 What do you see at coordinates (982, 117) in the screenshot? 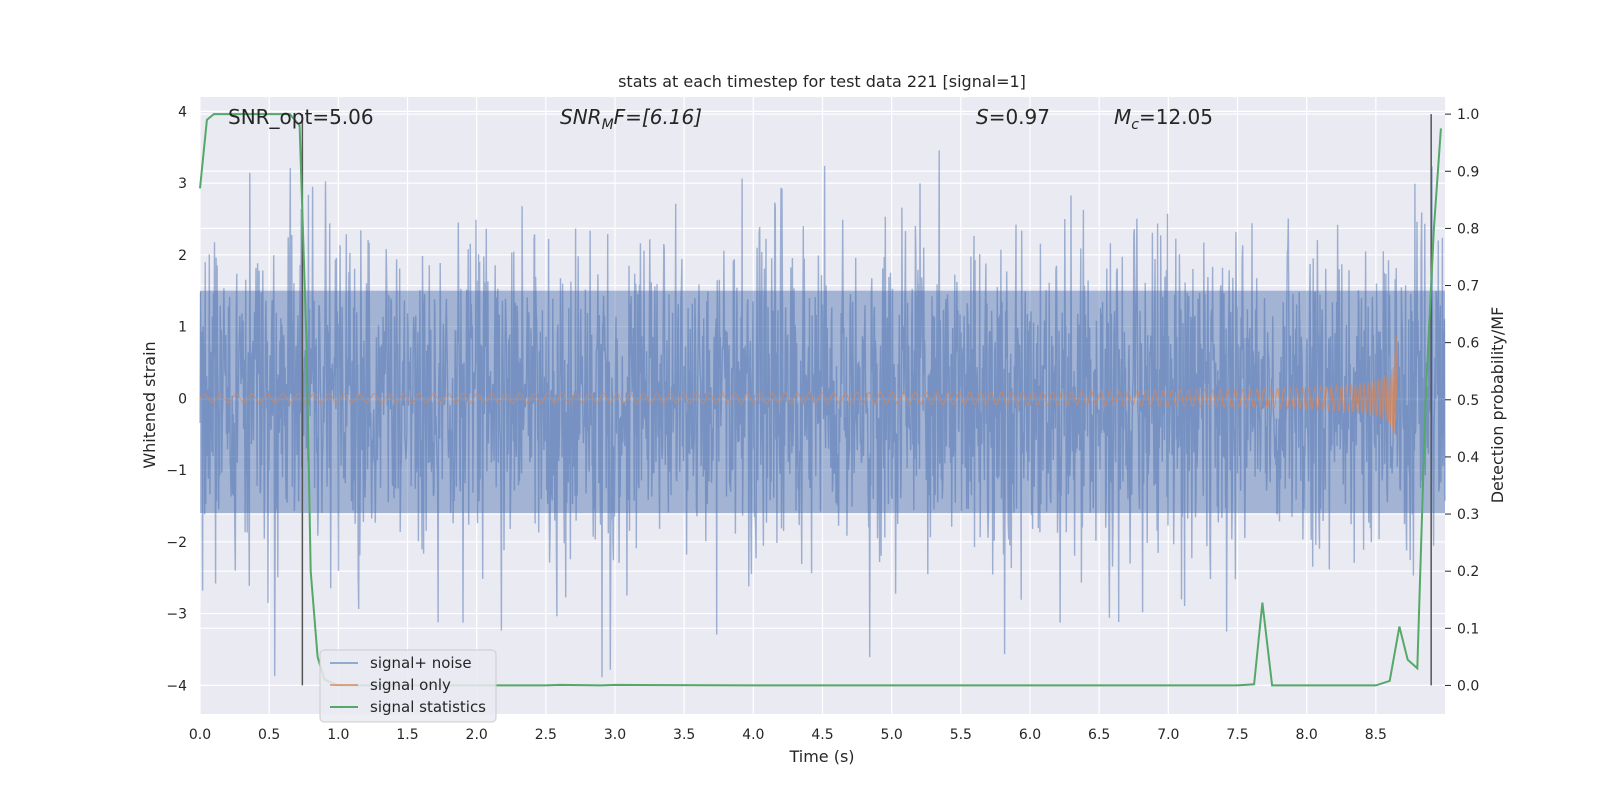
I see `s-symbol: S` at bounding box center [982, 117].